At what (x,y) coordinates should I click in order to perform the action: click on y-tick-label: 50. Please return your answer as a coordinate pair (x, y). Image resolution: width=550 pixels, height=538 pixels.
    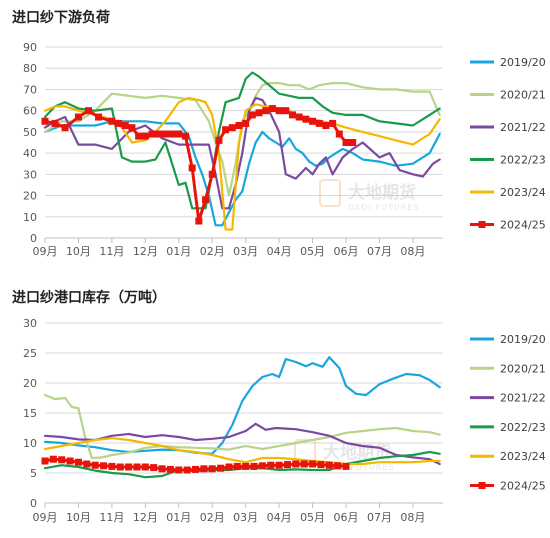
    Looking at the image, I should click on (30, 132).